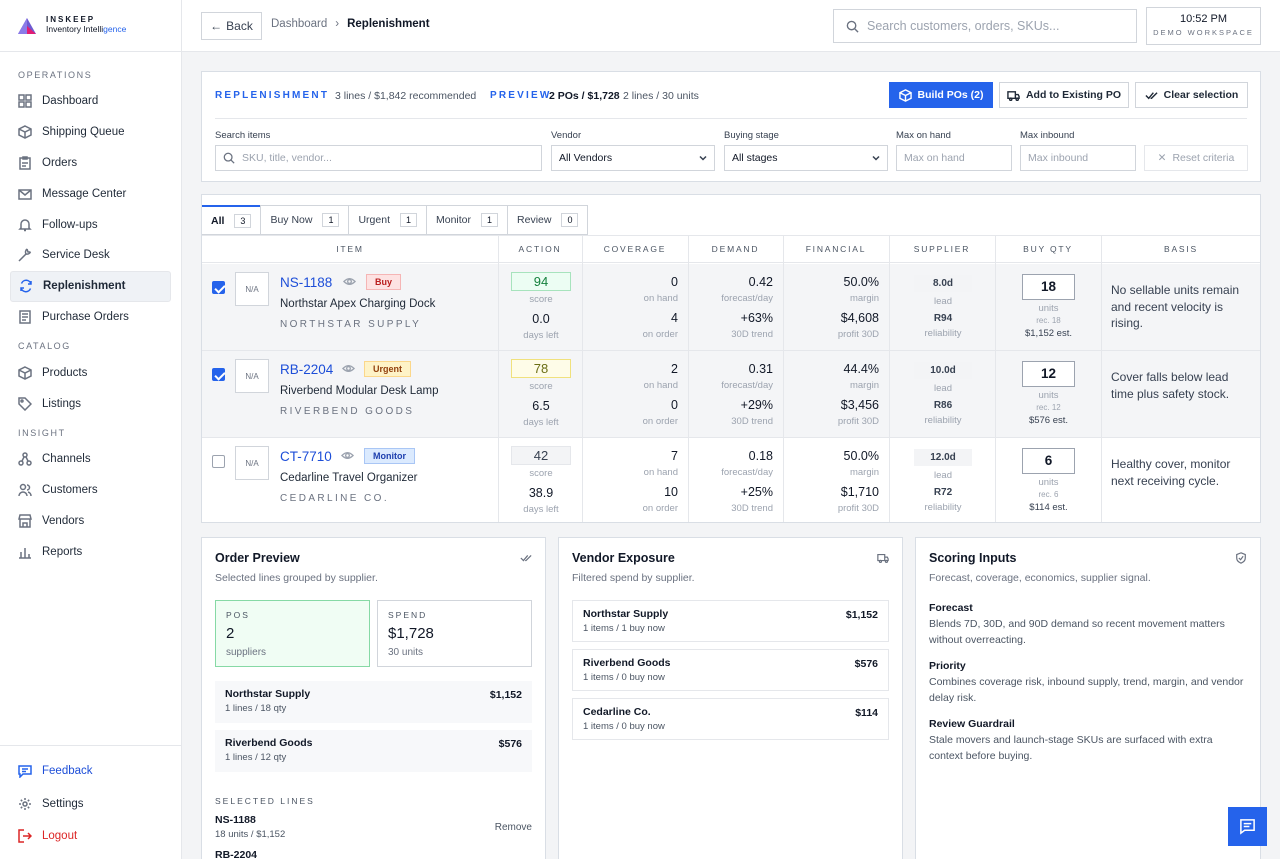 This screenshot has height=859, width=1280. I want to click on vendor-select: All Vendors, so click(633, 158).